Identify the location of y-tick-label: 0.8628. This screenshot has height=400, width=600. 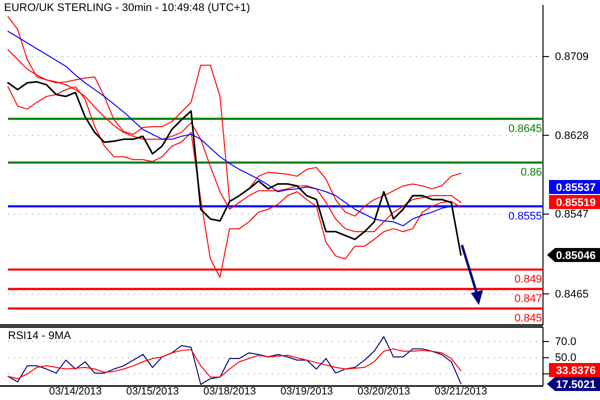
(572, 136).